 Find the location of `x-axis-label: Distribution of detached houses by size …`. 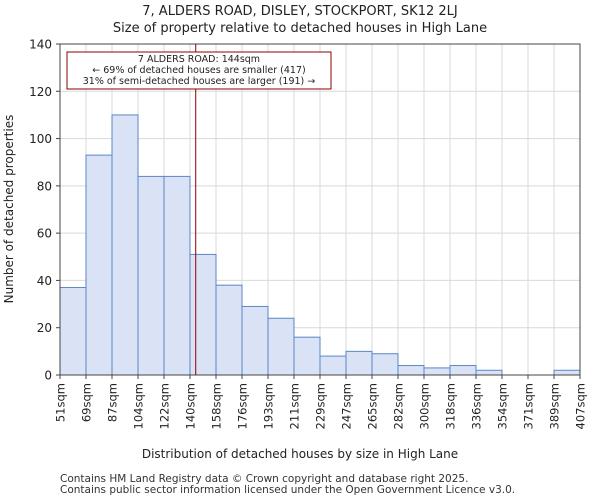

x-axis-label: Distribution of detached houses by size … is located at coordinates (300, 454).